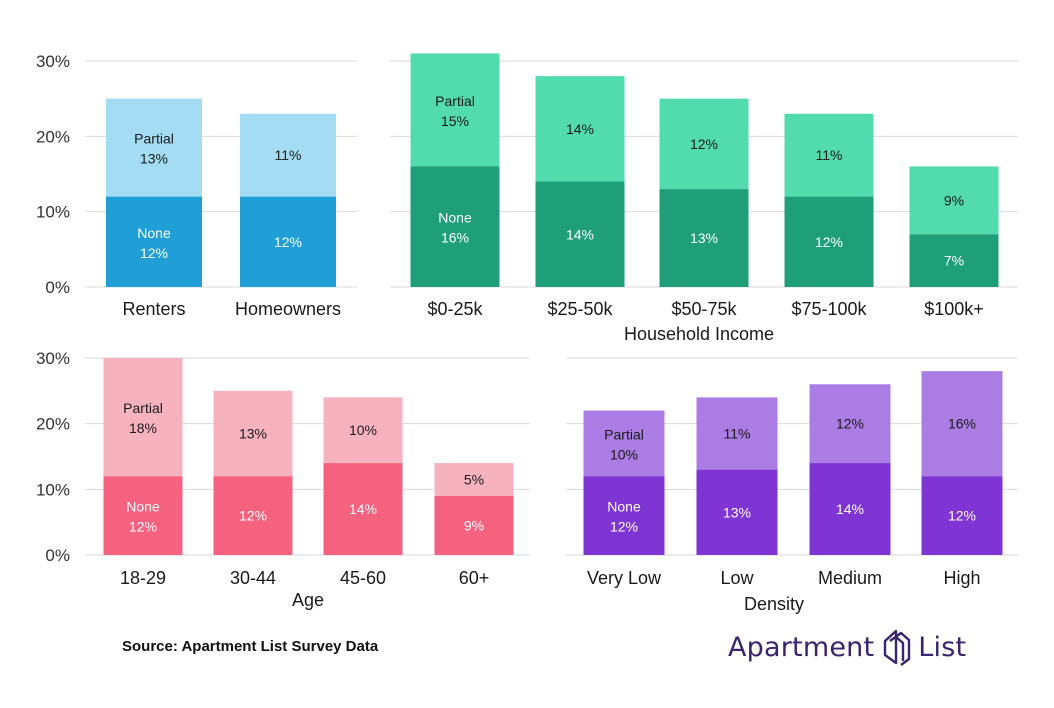 This screenshot has width=1054, height=708. Describe the element at coordinates (829, 309) in the screenshot. I see `x-tick-label: $75-100k` at that location.